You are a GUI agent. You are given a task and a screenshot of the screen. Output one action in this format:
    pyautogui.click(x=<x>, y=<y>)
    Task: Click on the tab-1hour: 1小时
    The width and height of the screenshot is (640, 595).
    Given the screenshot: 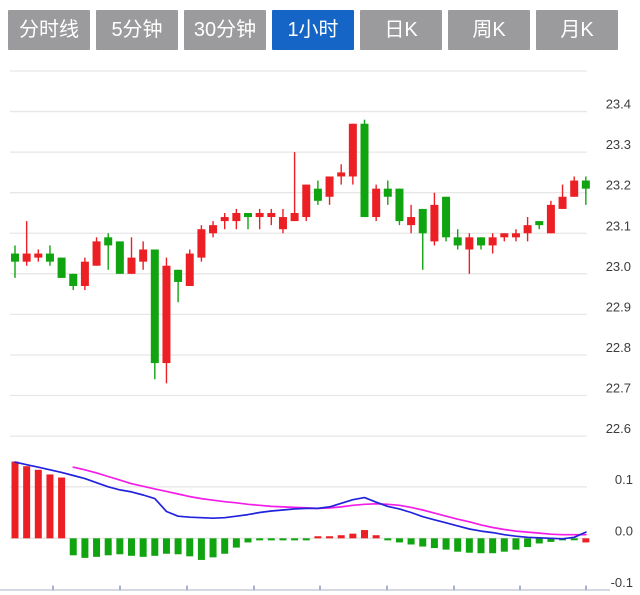 What is the action you would take?
    pyautogui.click(x=313, y=30)
    